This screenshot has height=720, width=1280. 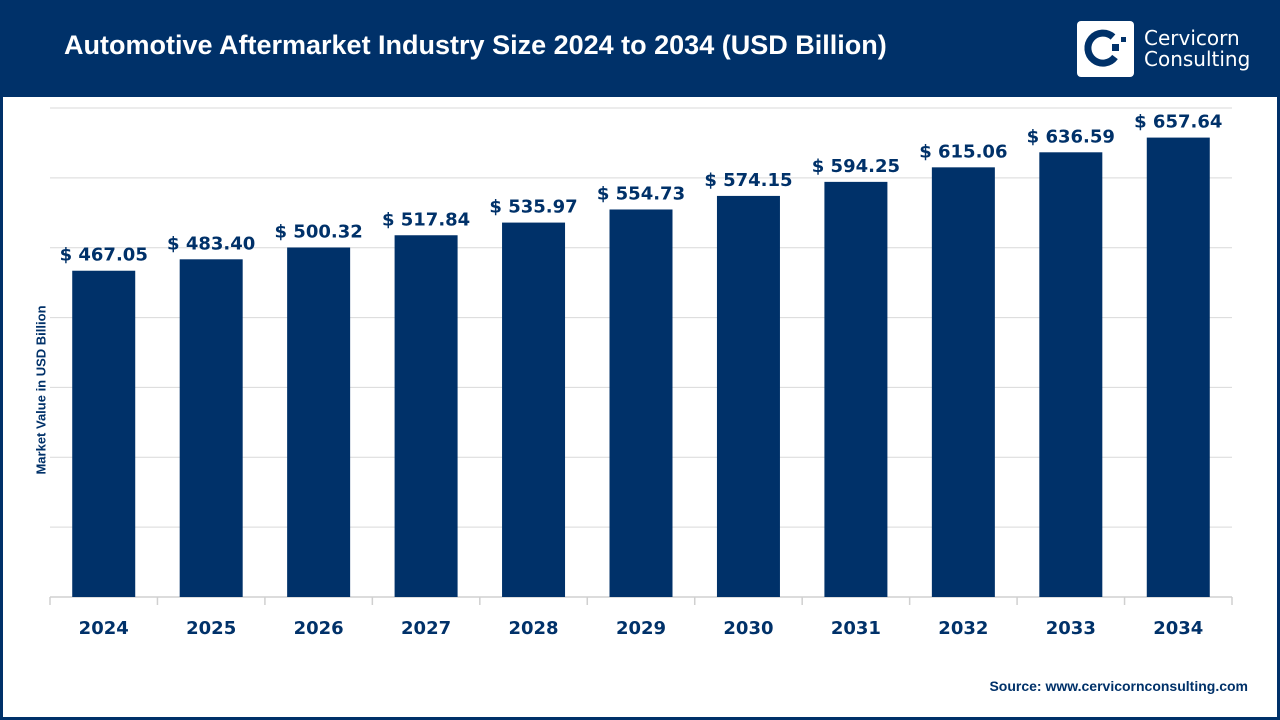 What do you see at coordinates (319, 422) in the screenshot?
I see `bar-2026` at bounding box center [319, 422].